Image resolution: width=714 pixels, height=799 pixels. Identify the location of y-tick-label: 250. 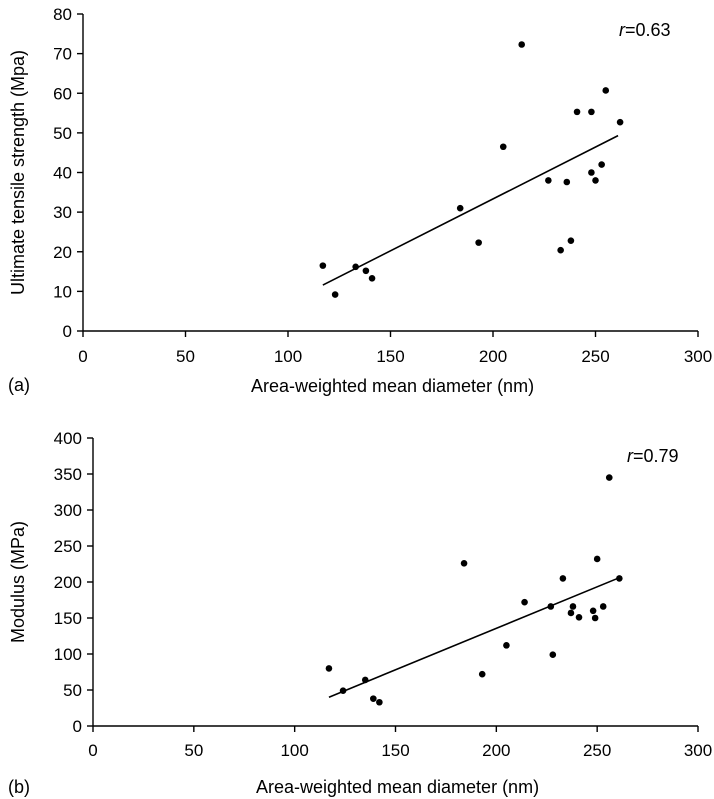
(68, 546).